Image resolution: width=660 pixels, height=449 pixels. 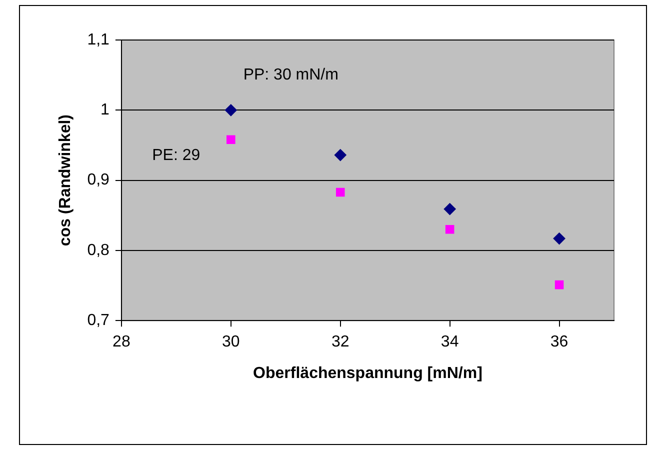 What do you see at coordinates (176, 155) in the screenshot?
I see `annotation: PE: 29` at bounding box center [176, 155].